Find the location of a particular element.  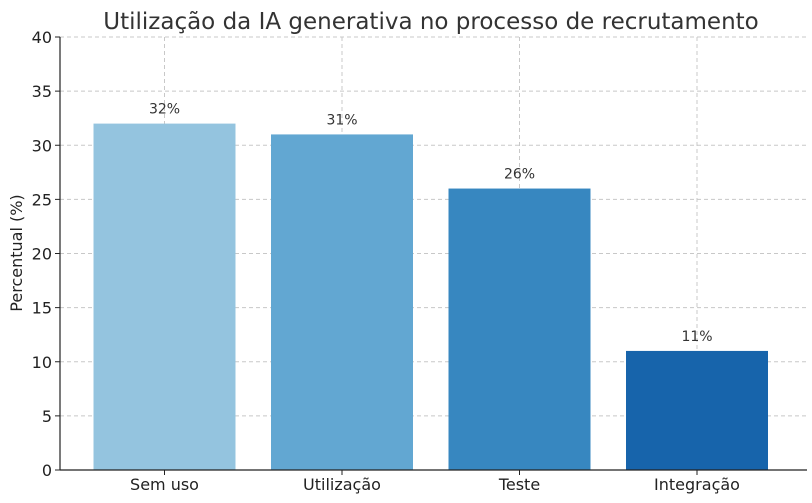

x-tick-label: Utilização is located at coordinates (342, 484).